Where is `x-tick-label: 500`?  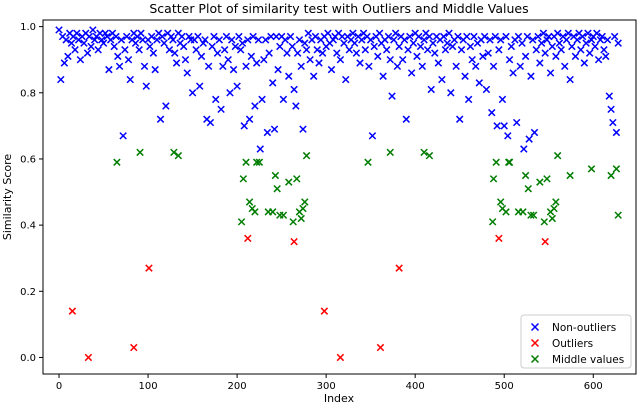 x-tick-label: 500 is located at coordinates (504, 386).